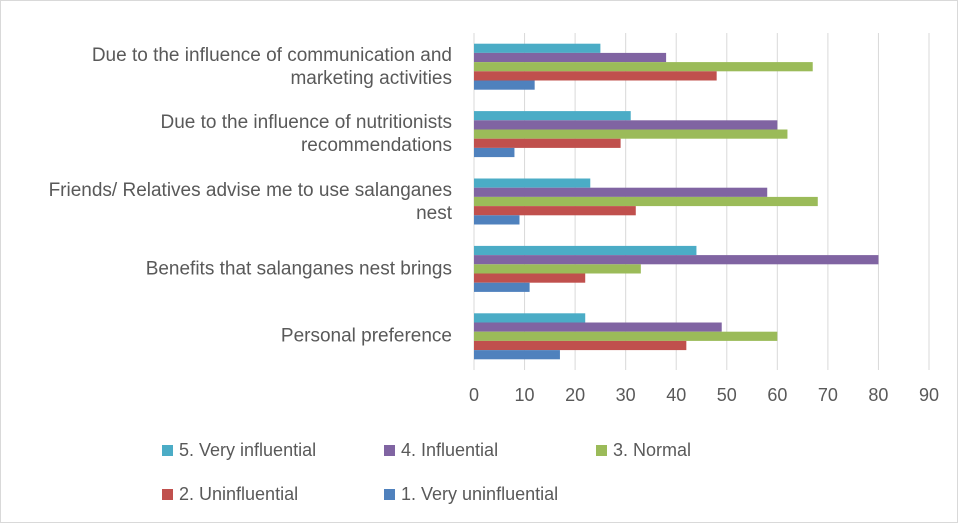 This screenshot has width=958, height=523. Describe the element at coordinates (474, 395) in the screenshot. I see `x-tick-label: 0` at that location.